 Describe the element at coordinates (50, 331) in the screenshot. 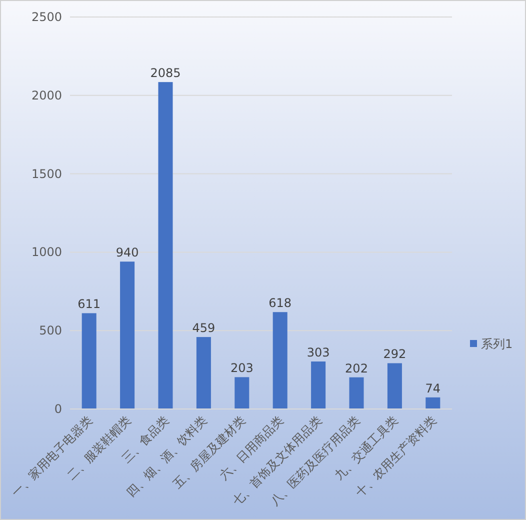

I see `y-tick-label: 500` at that location.